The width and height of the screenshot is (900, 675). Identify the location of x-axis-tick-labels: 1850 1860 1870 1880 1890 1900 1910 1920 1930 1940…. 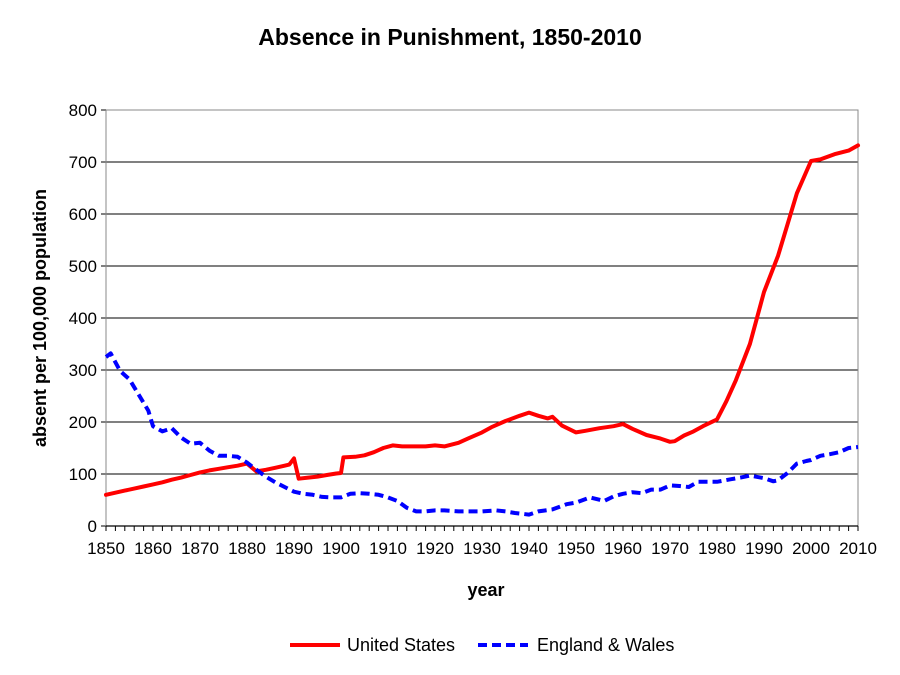
(482, 548).